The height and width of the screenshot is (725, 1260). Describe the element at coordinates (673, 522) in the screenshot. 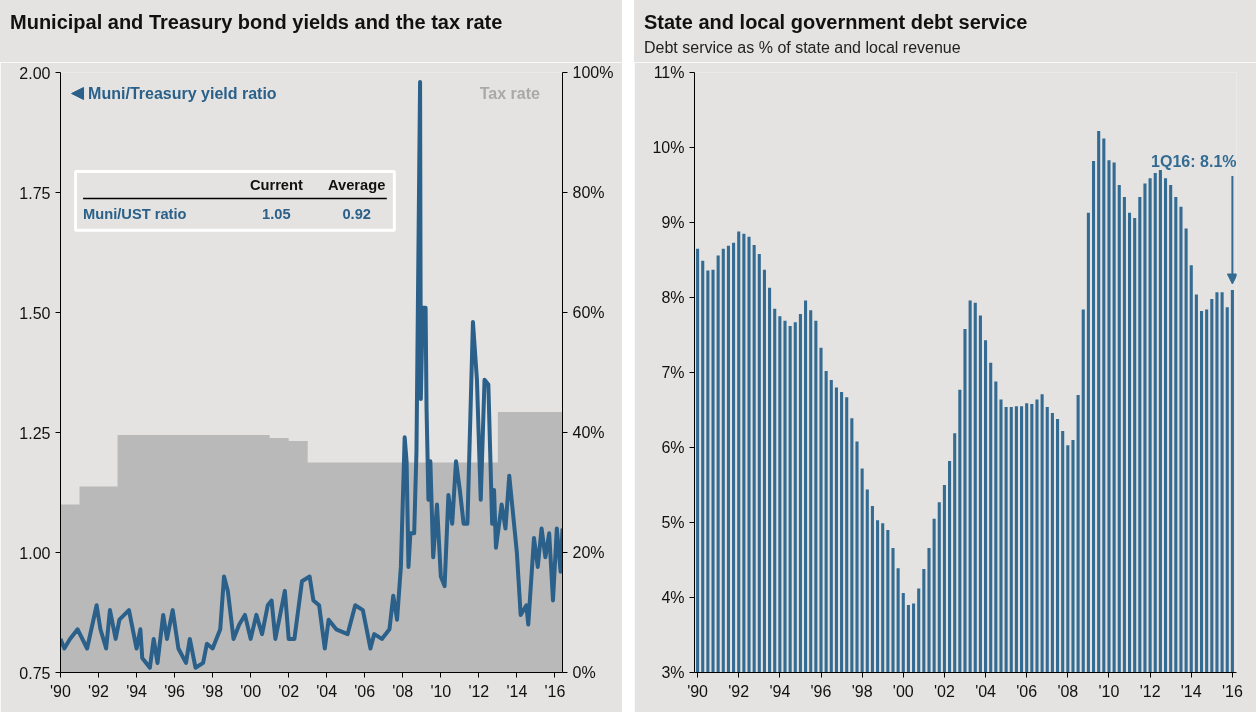

I see `y-tick-label: 5%` at that location.